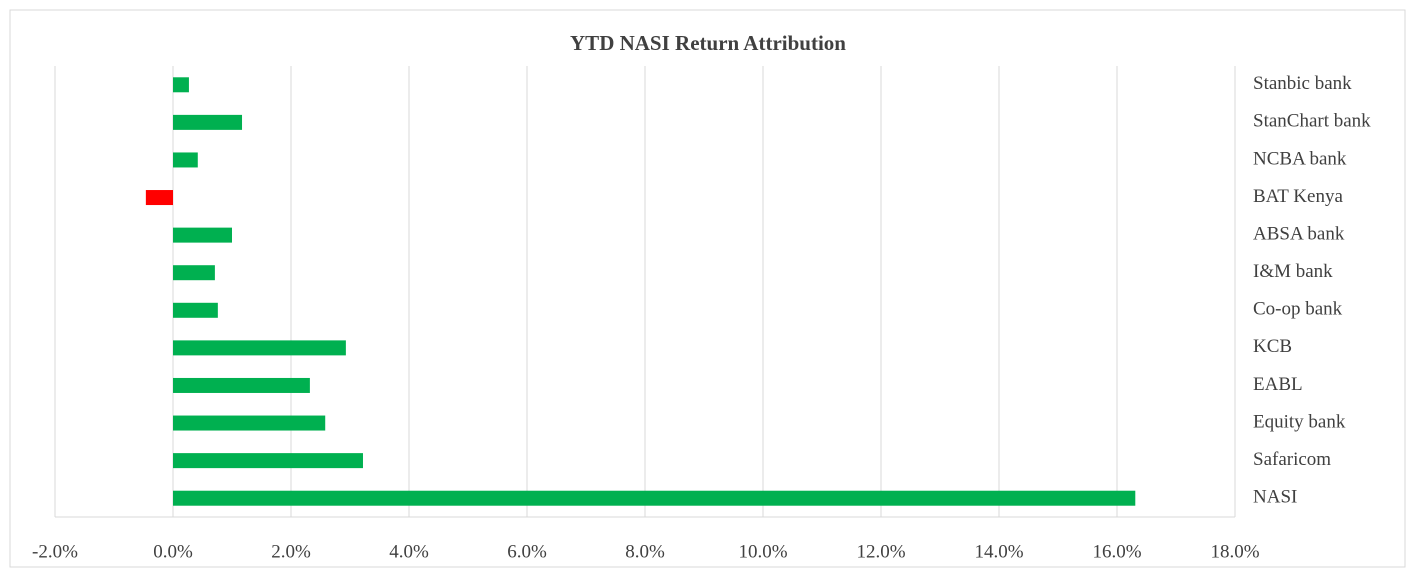 The width and height of the screenshot is (1416, 577). I want to click on y-tick-label: BAT Kenya, so click(1298, 196).